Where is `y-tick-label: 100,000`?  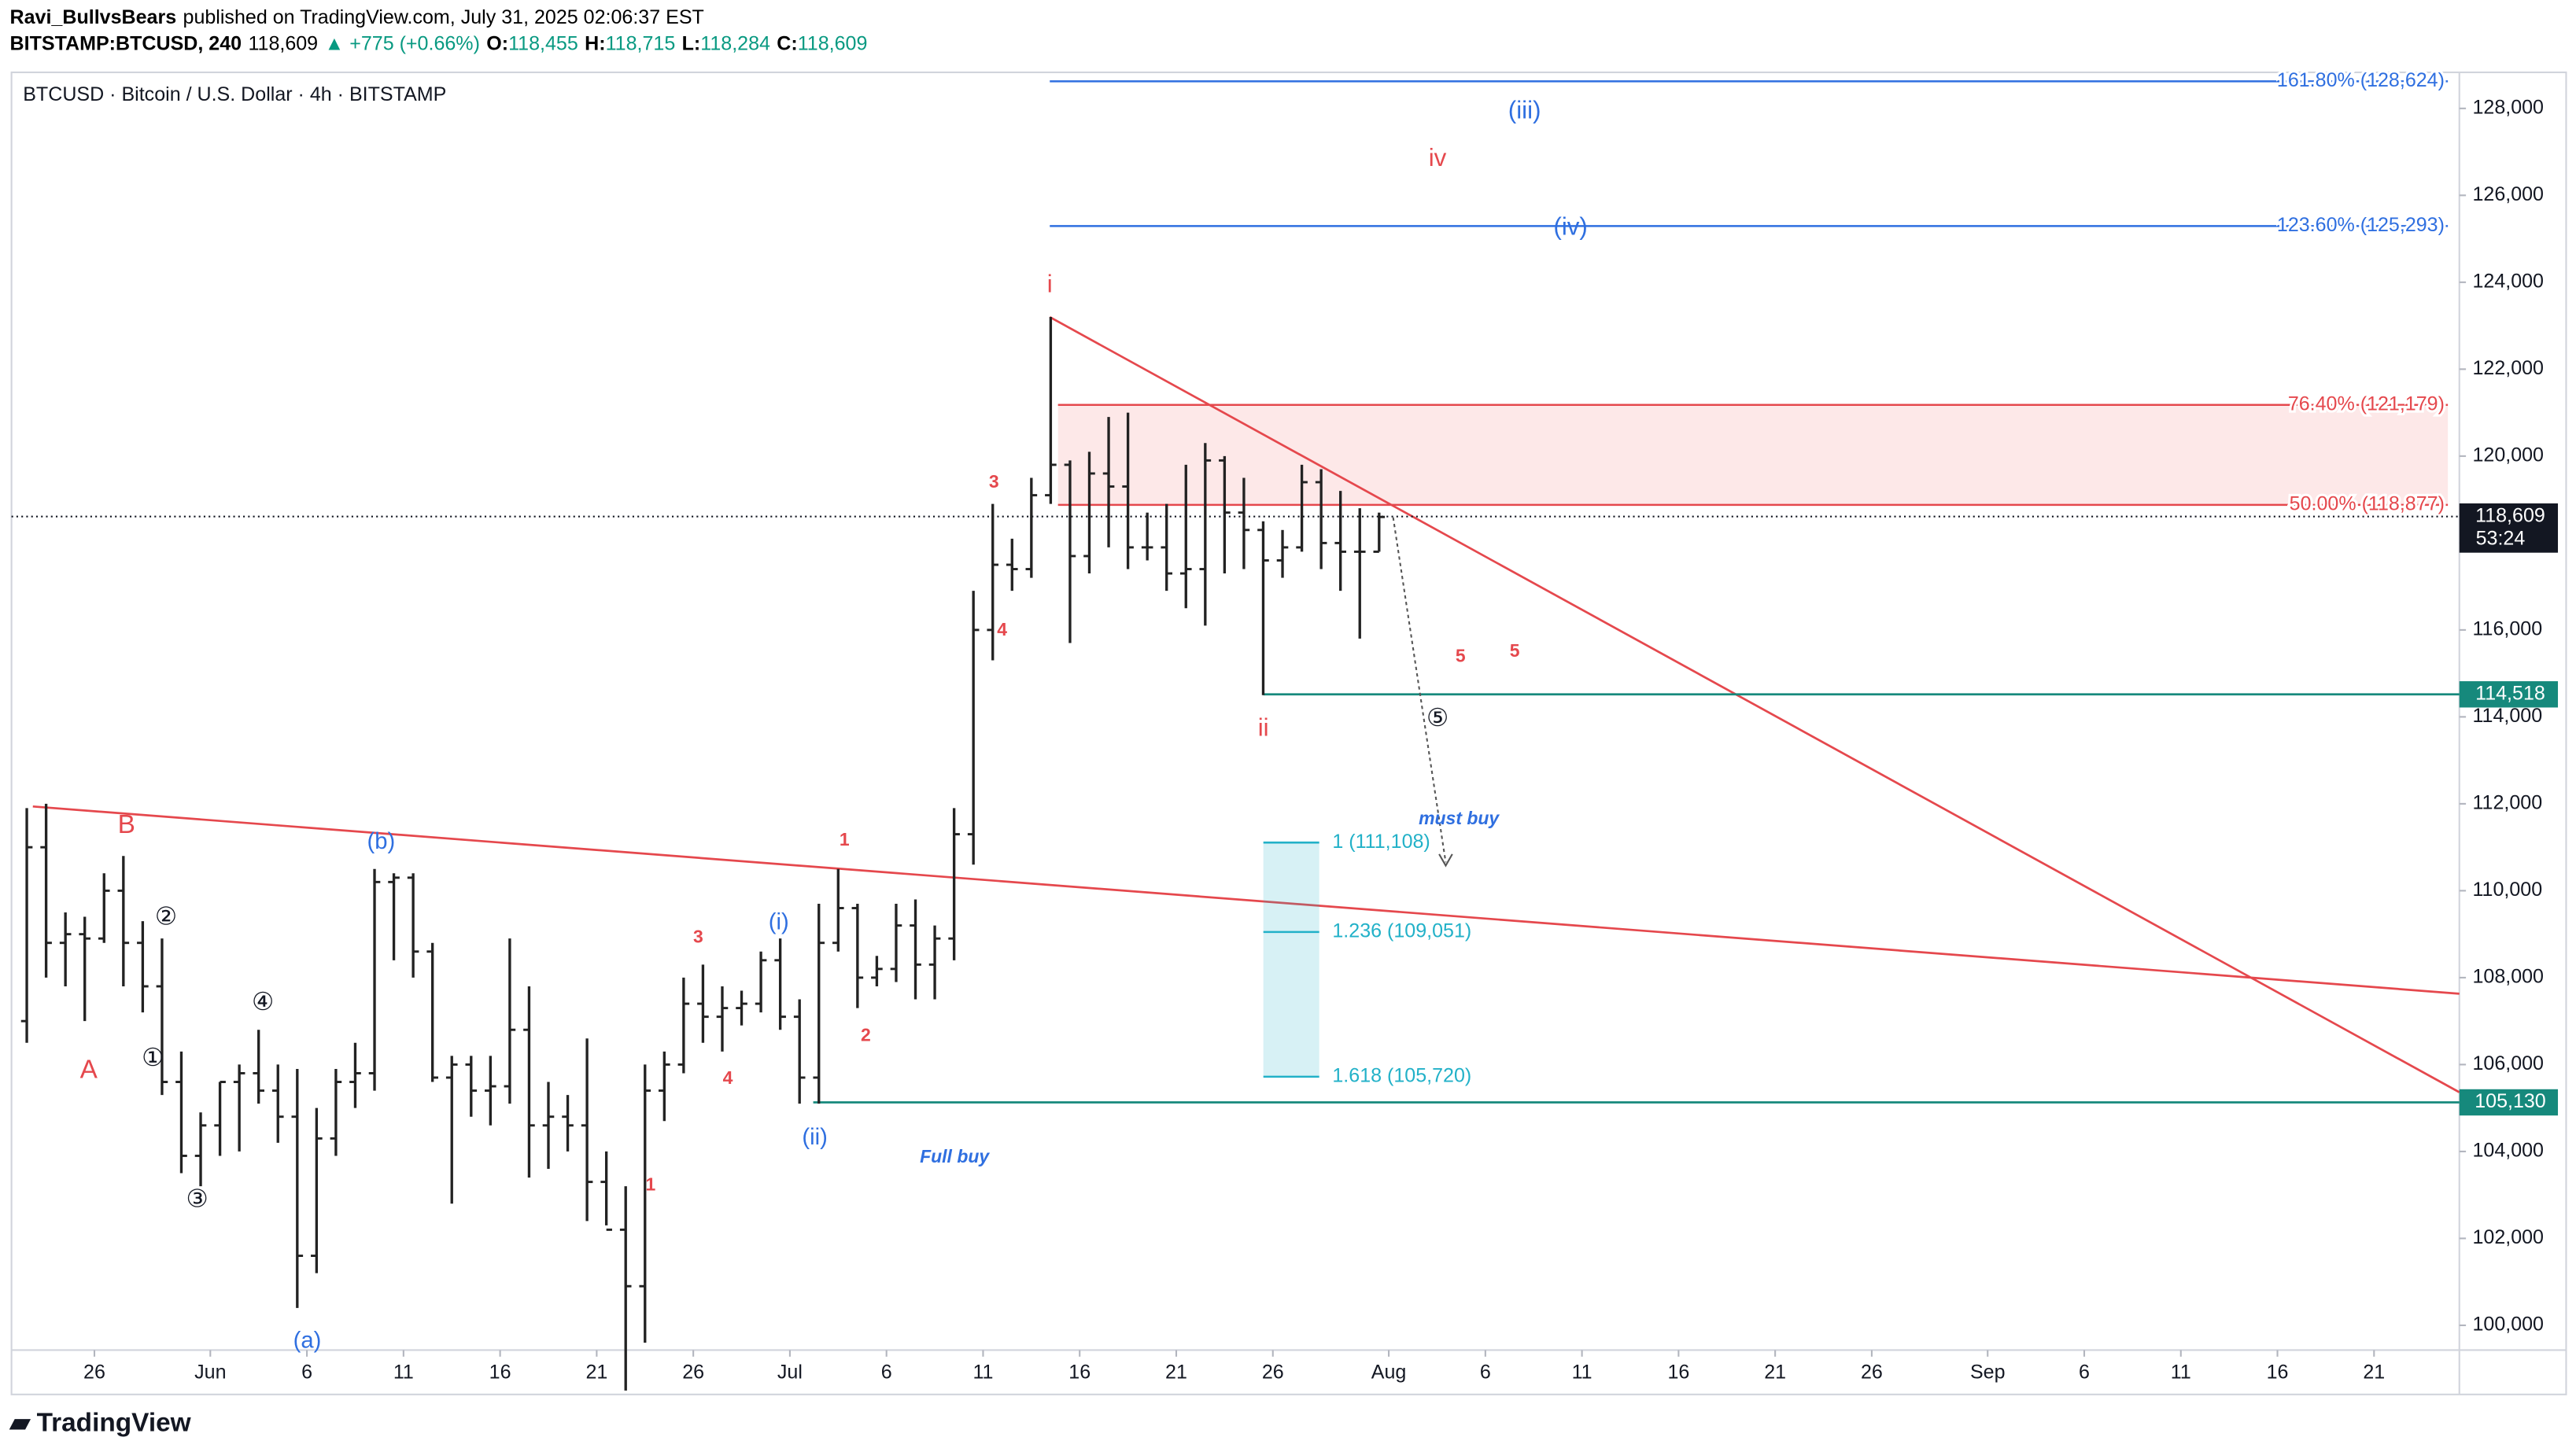
y-tick-label: 100,000 is located at coordinates (2508, 1325).